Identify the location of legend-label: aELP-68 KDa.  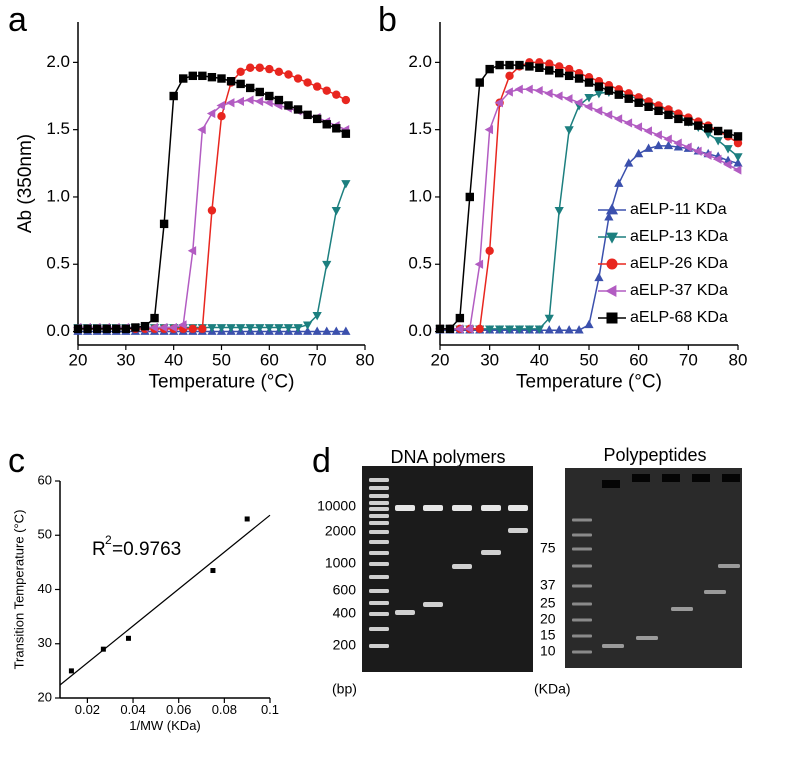
(679, 317).